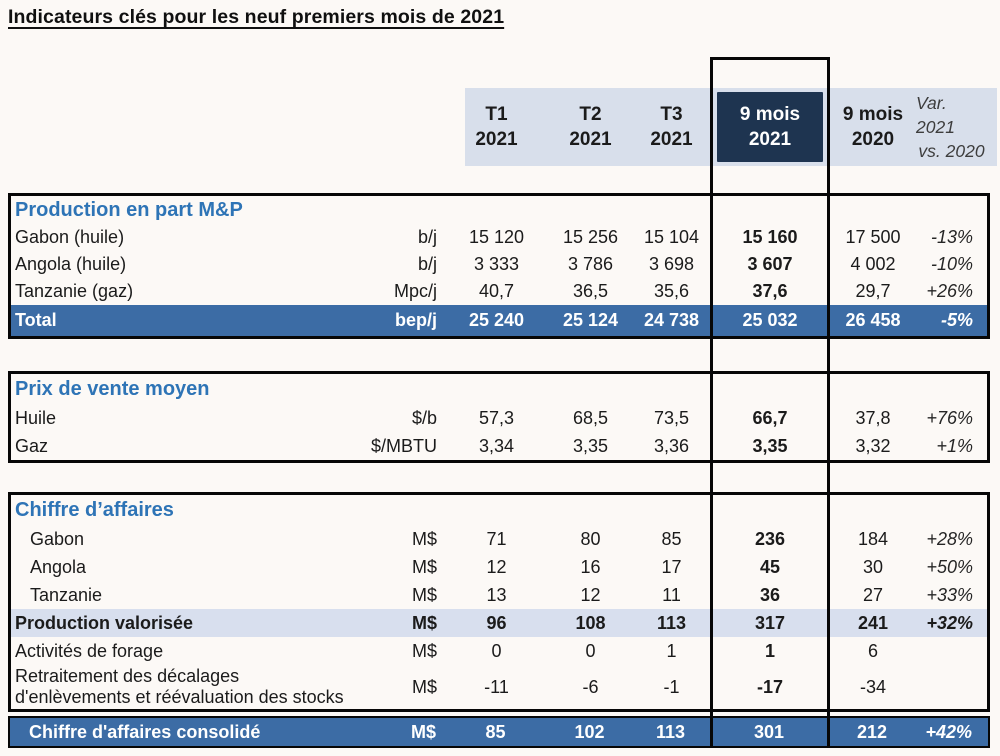 This screenshot has height=756, width=1000. I want to click on table-row: Production valorisée M$ 96 108 113 317 241 +32%, so click(499, 623).